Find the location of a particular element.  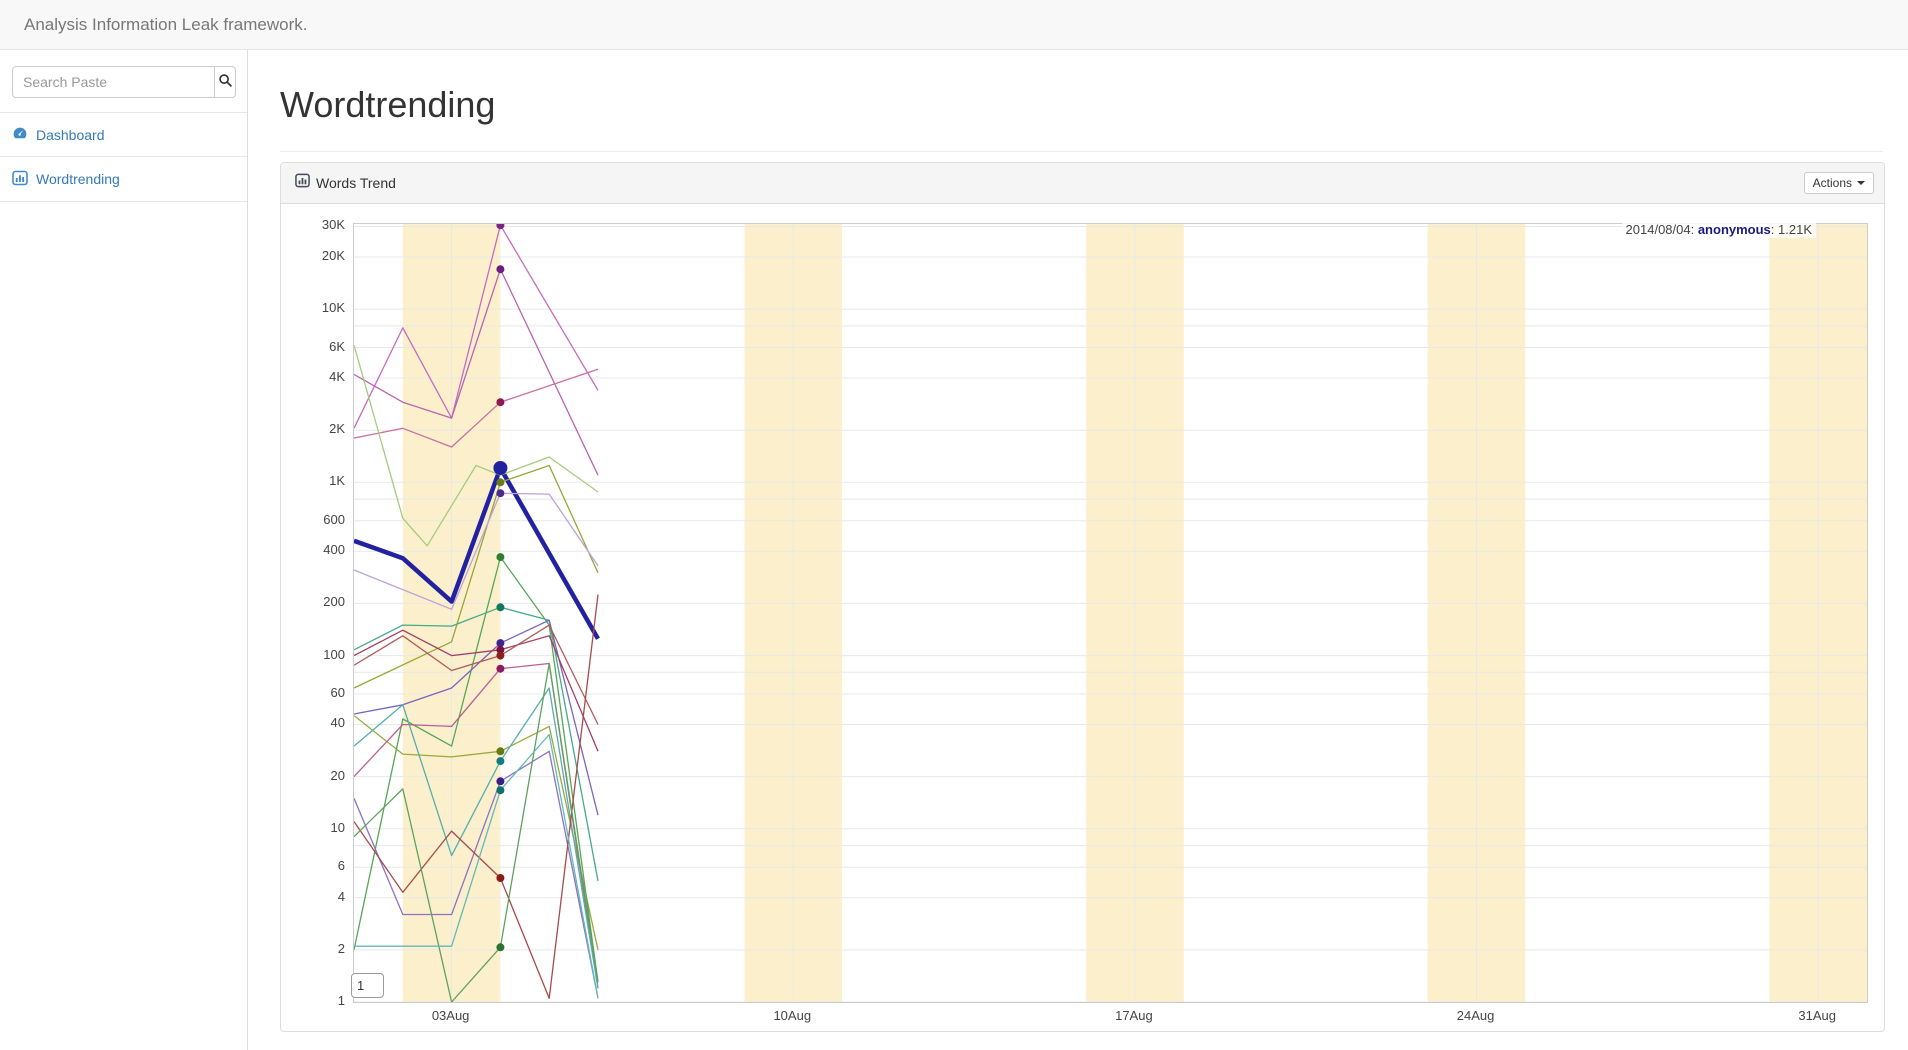

y-tick-label: 1 is located at coordinates (341, 1000).